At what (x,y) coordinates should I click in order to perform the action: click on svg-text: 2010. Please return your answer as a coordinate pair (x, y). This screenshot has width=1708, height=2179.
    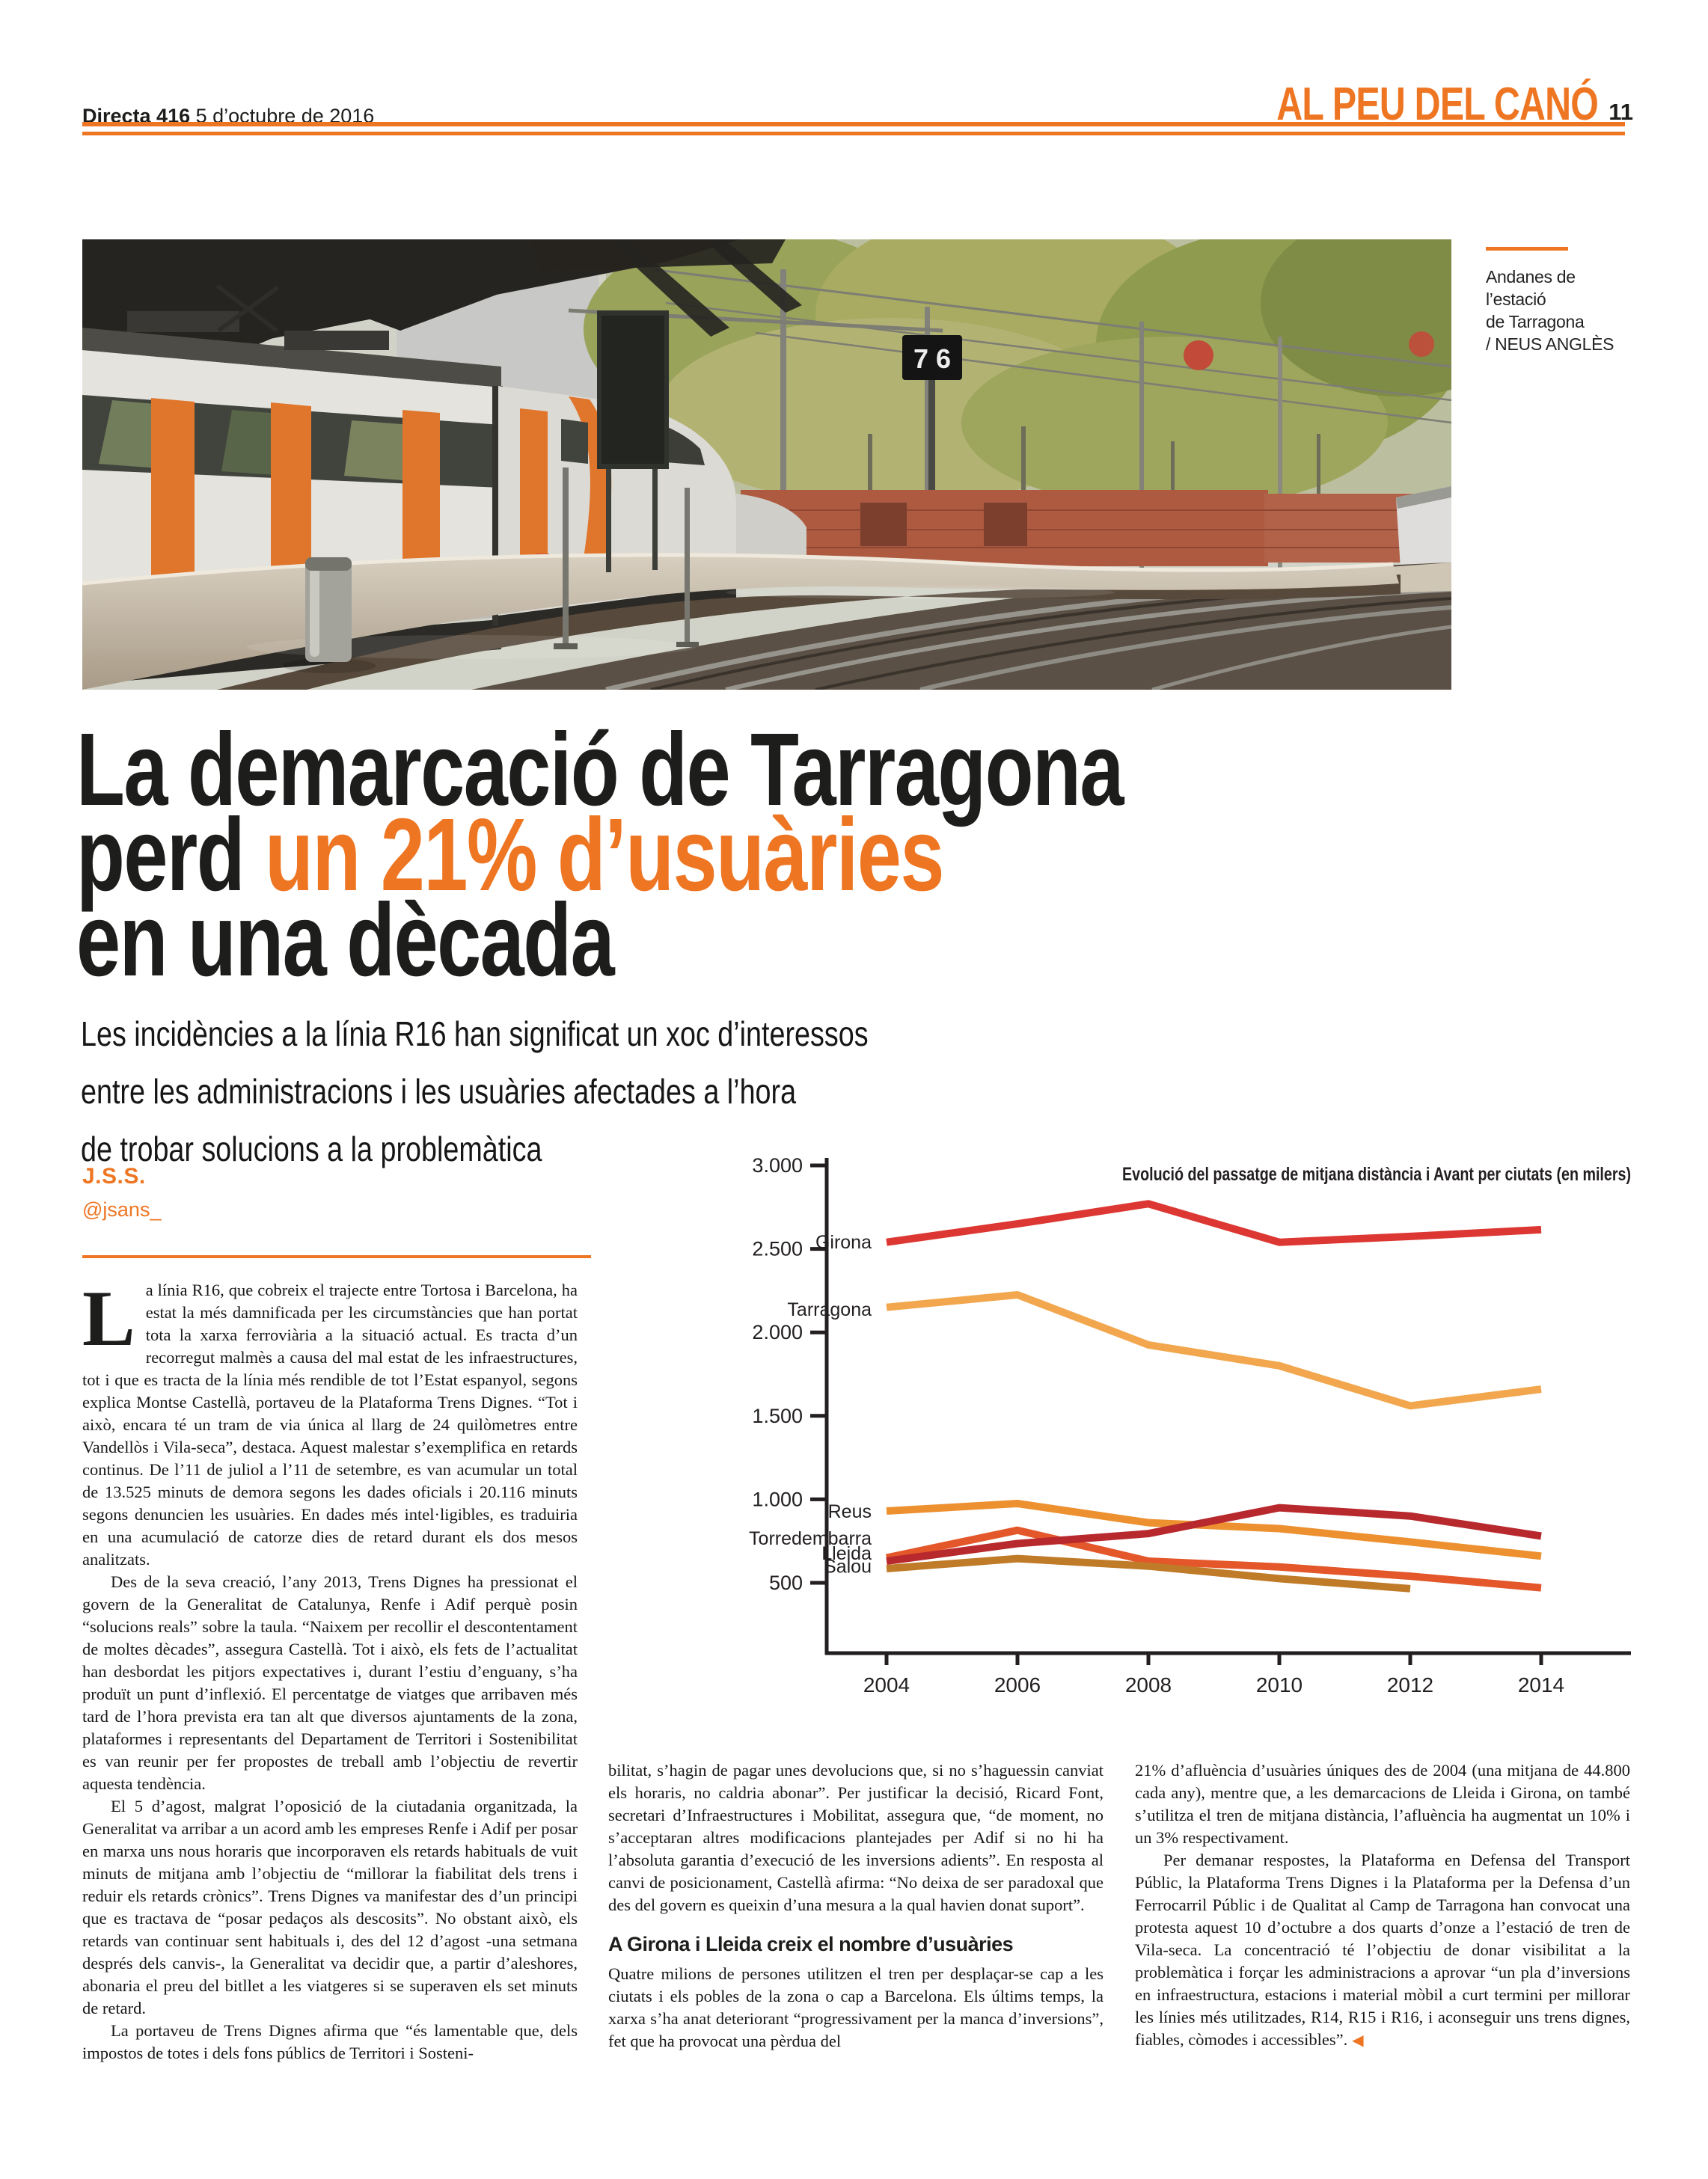
    Looking at the image, I should click on (1279, 1685).